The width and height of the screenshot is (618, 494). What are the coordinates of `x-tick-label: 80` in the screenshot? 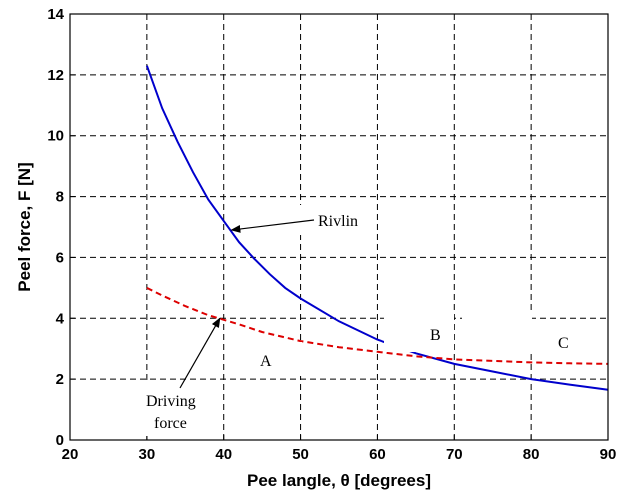 It's located at (531, 454).